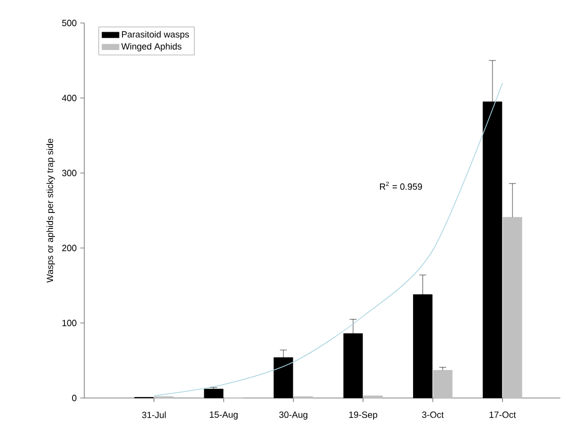 This screenshot has height=437, width=565. I want to click on legend-label: Parasitoid wasps, so click(155, 35).